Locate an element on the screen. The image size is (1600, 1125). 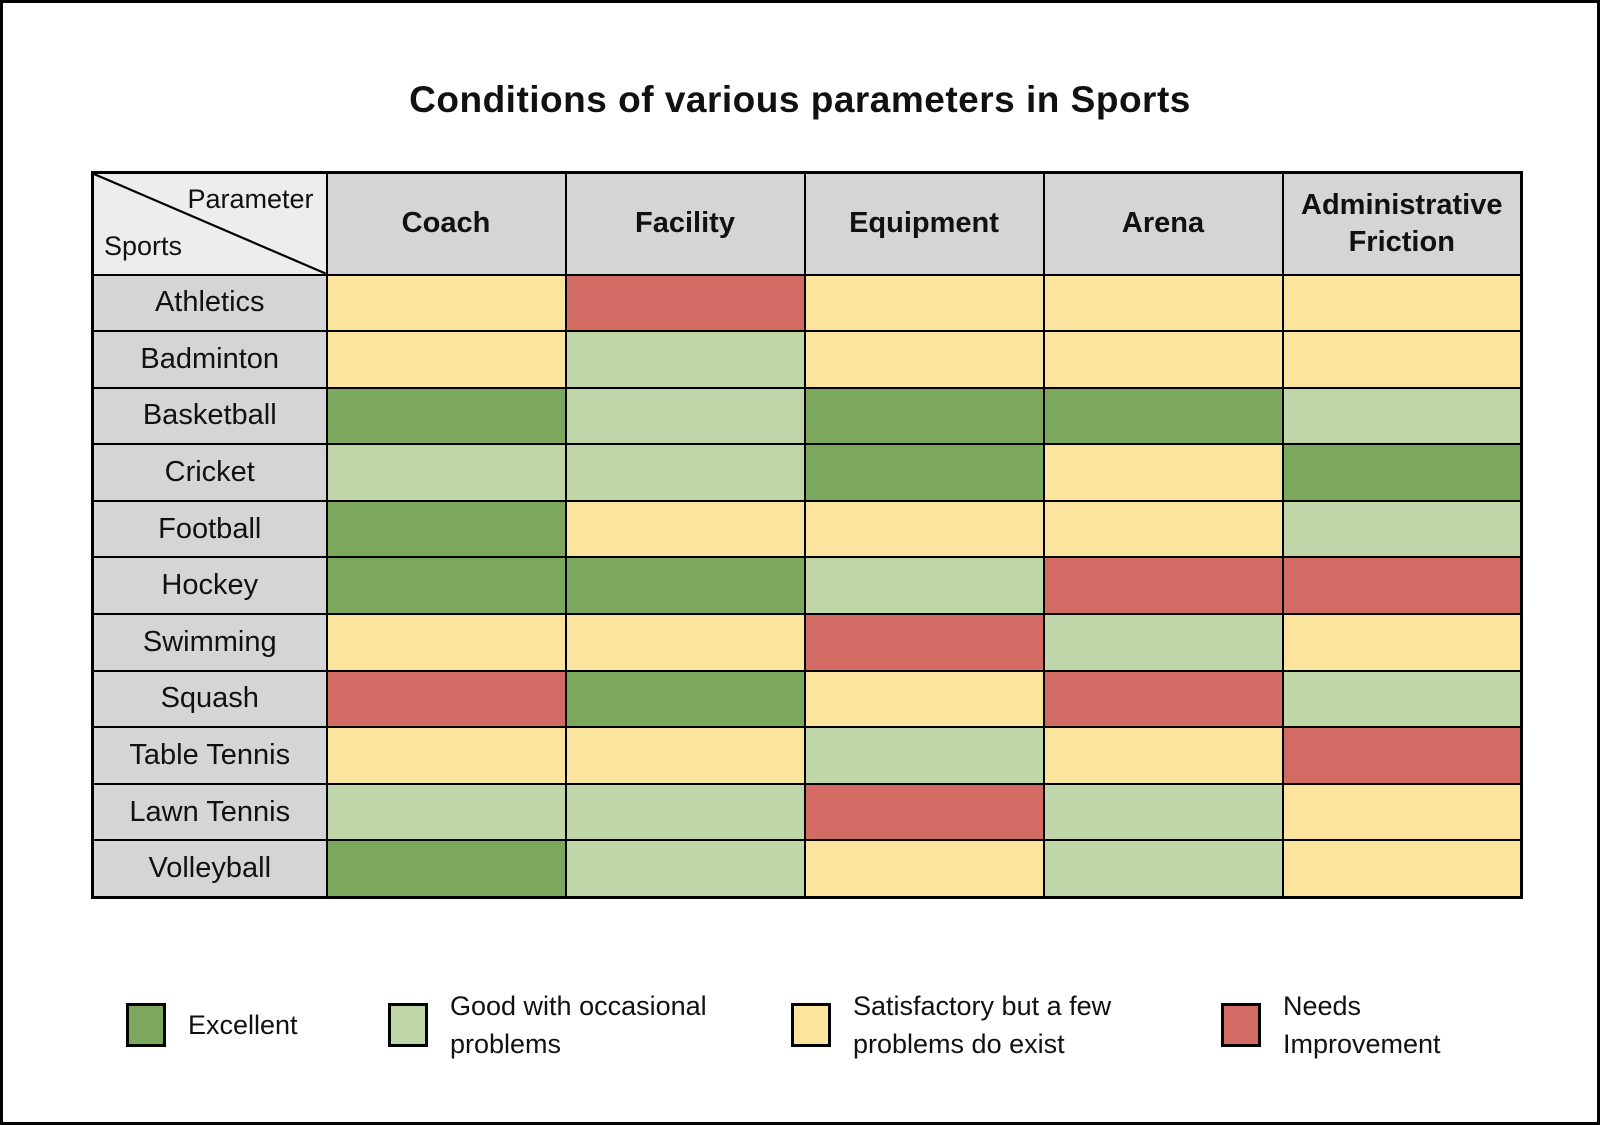
sport-row-athletics: Athletics is located at coordinates (807, 303).